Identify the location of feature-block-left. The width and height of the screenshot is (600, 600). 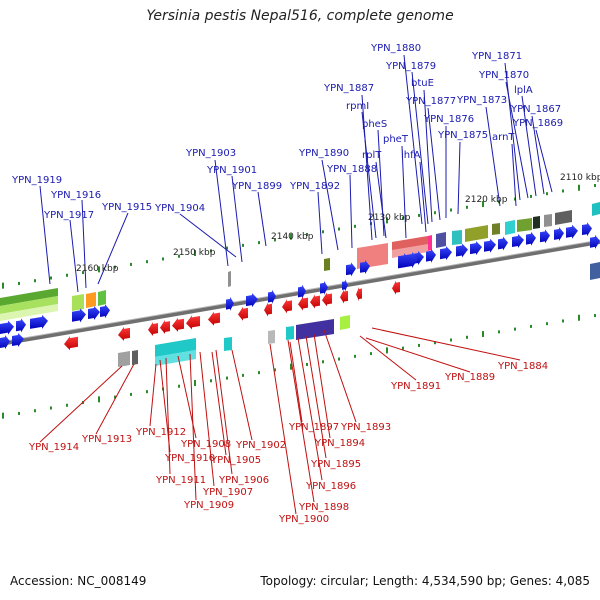
(53, 304).